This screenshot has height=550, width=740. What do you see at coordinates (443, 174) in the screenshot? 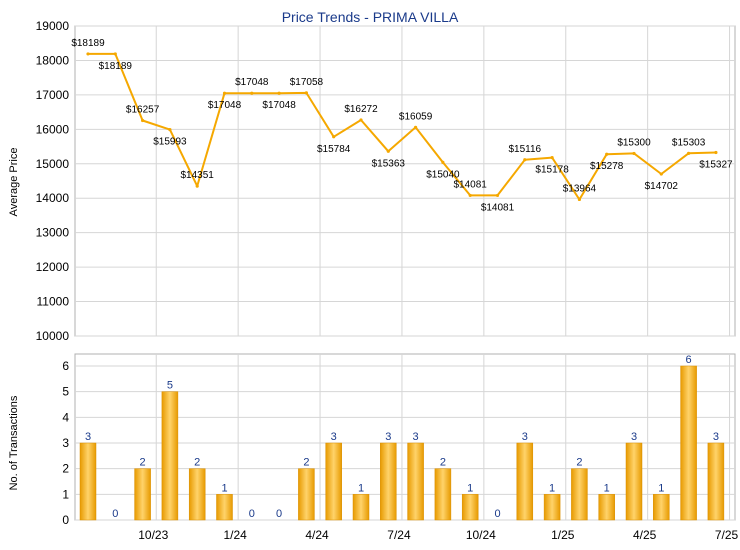
I see `price-data-label: $15040` at bounding box center [443, 174].